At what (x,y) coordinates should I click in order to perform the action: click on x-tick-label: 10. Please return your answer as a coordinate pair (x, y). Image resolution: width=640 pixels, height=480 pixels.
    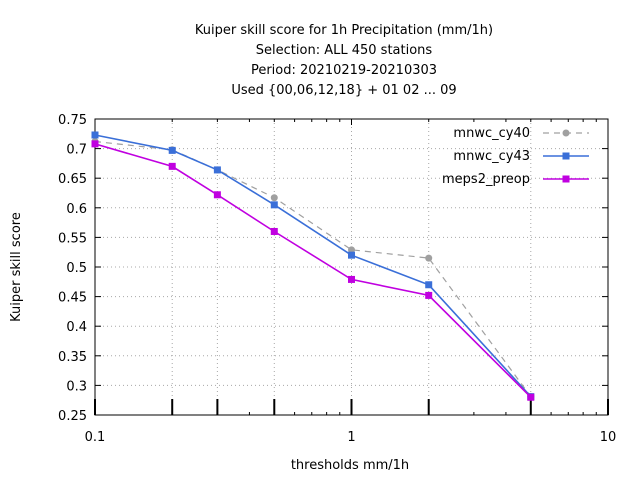
    Looking at the image, I should click on (608, 437).